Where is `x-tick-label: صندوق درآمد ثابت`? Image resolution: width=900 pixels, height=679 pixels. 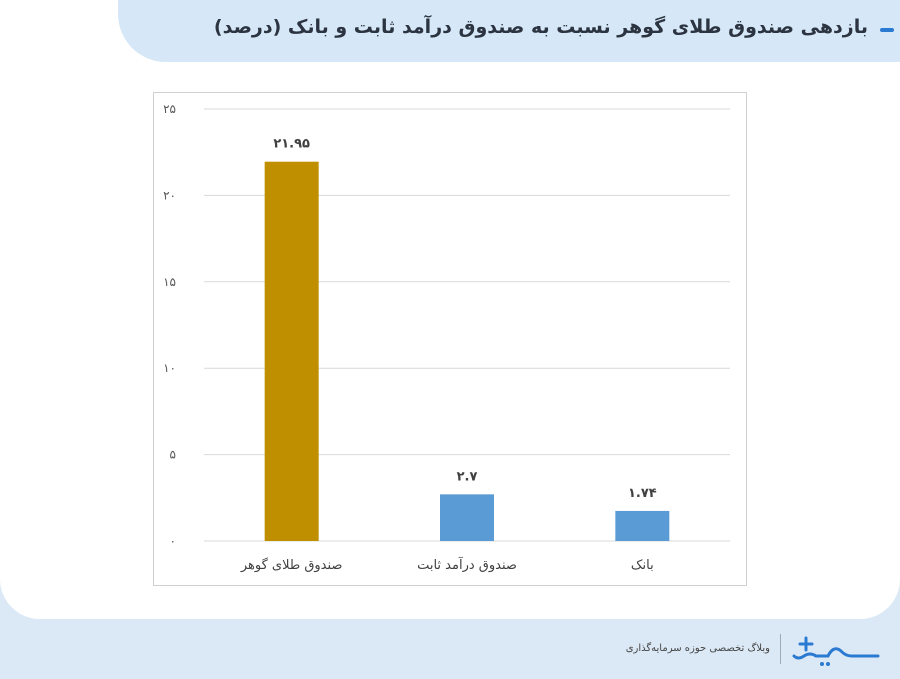 x-tick-label: صندوق درآمد ثابت is located at coordinates (467, 564).